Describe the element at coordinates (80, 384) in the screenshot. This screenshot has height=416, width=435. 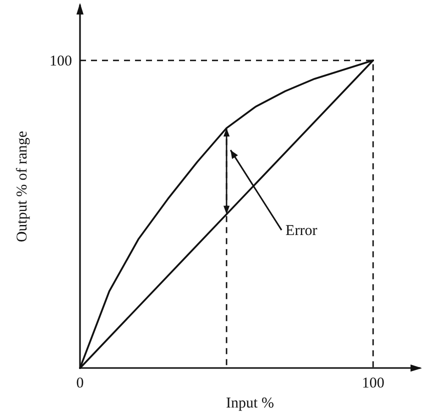
I see `x-tick-label: 0` at that location.